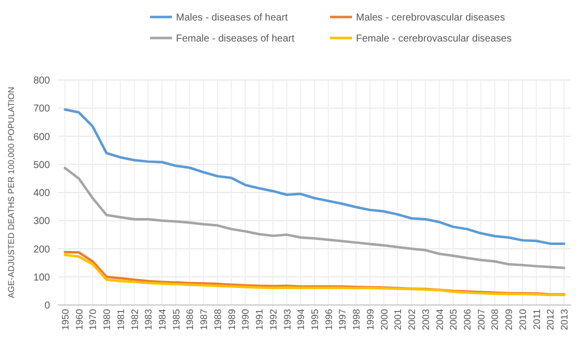 This screenshot has width=579, height=346. What do you see at coordinates (565, 319) in the screenshot?
I see `x-tick-label: 2013` at bounding box center [565, 319].